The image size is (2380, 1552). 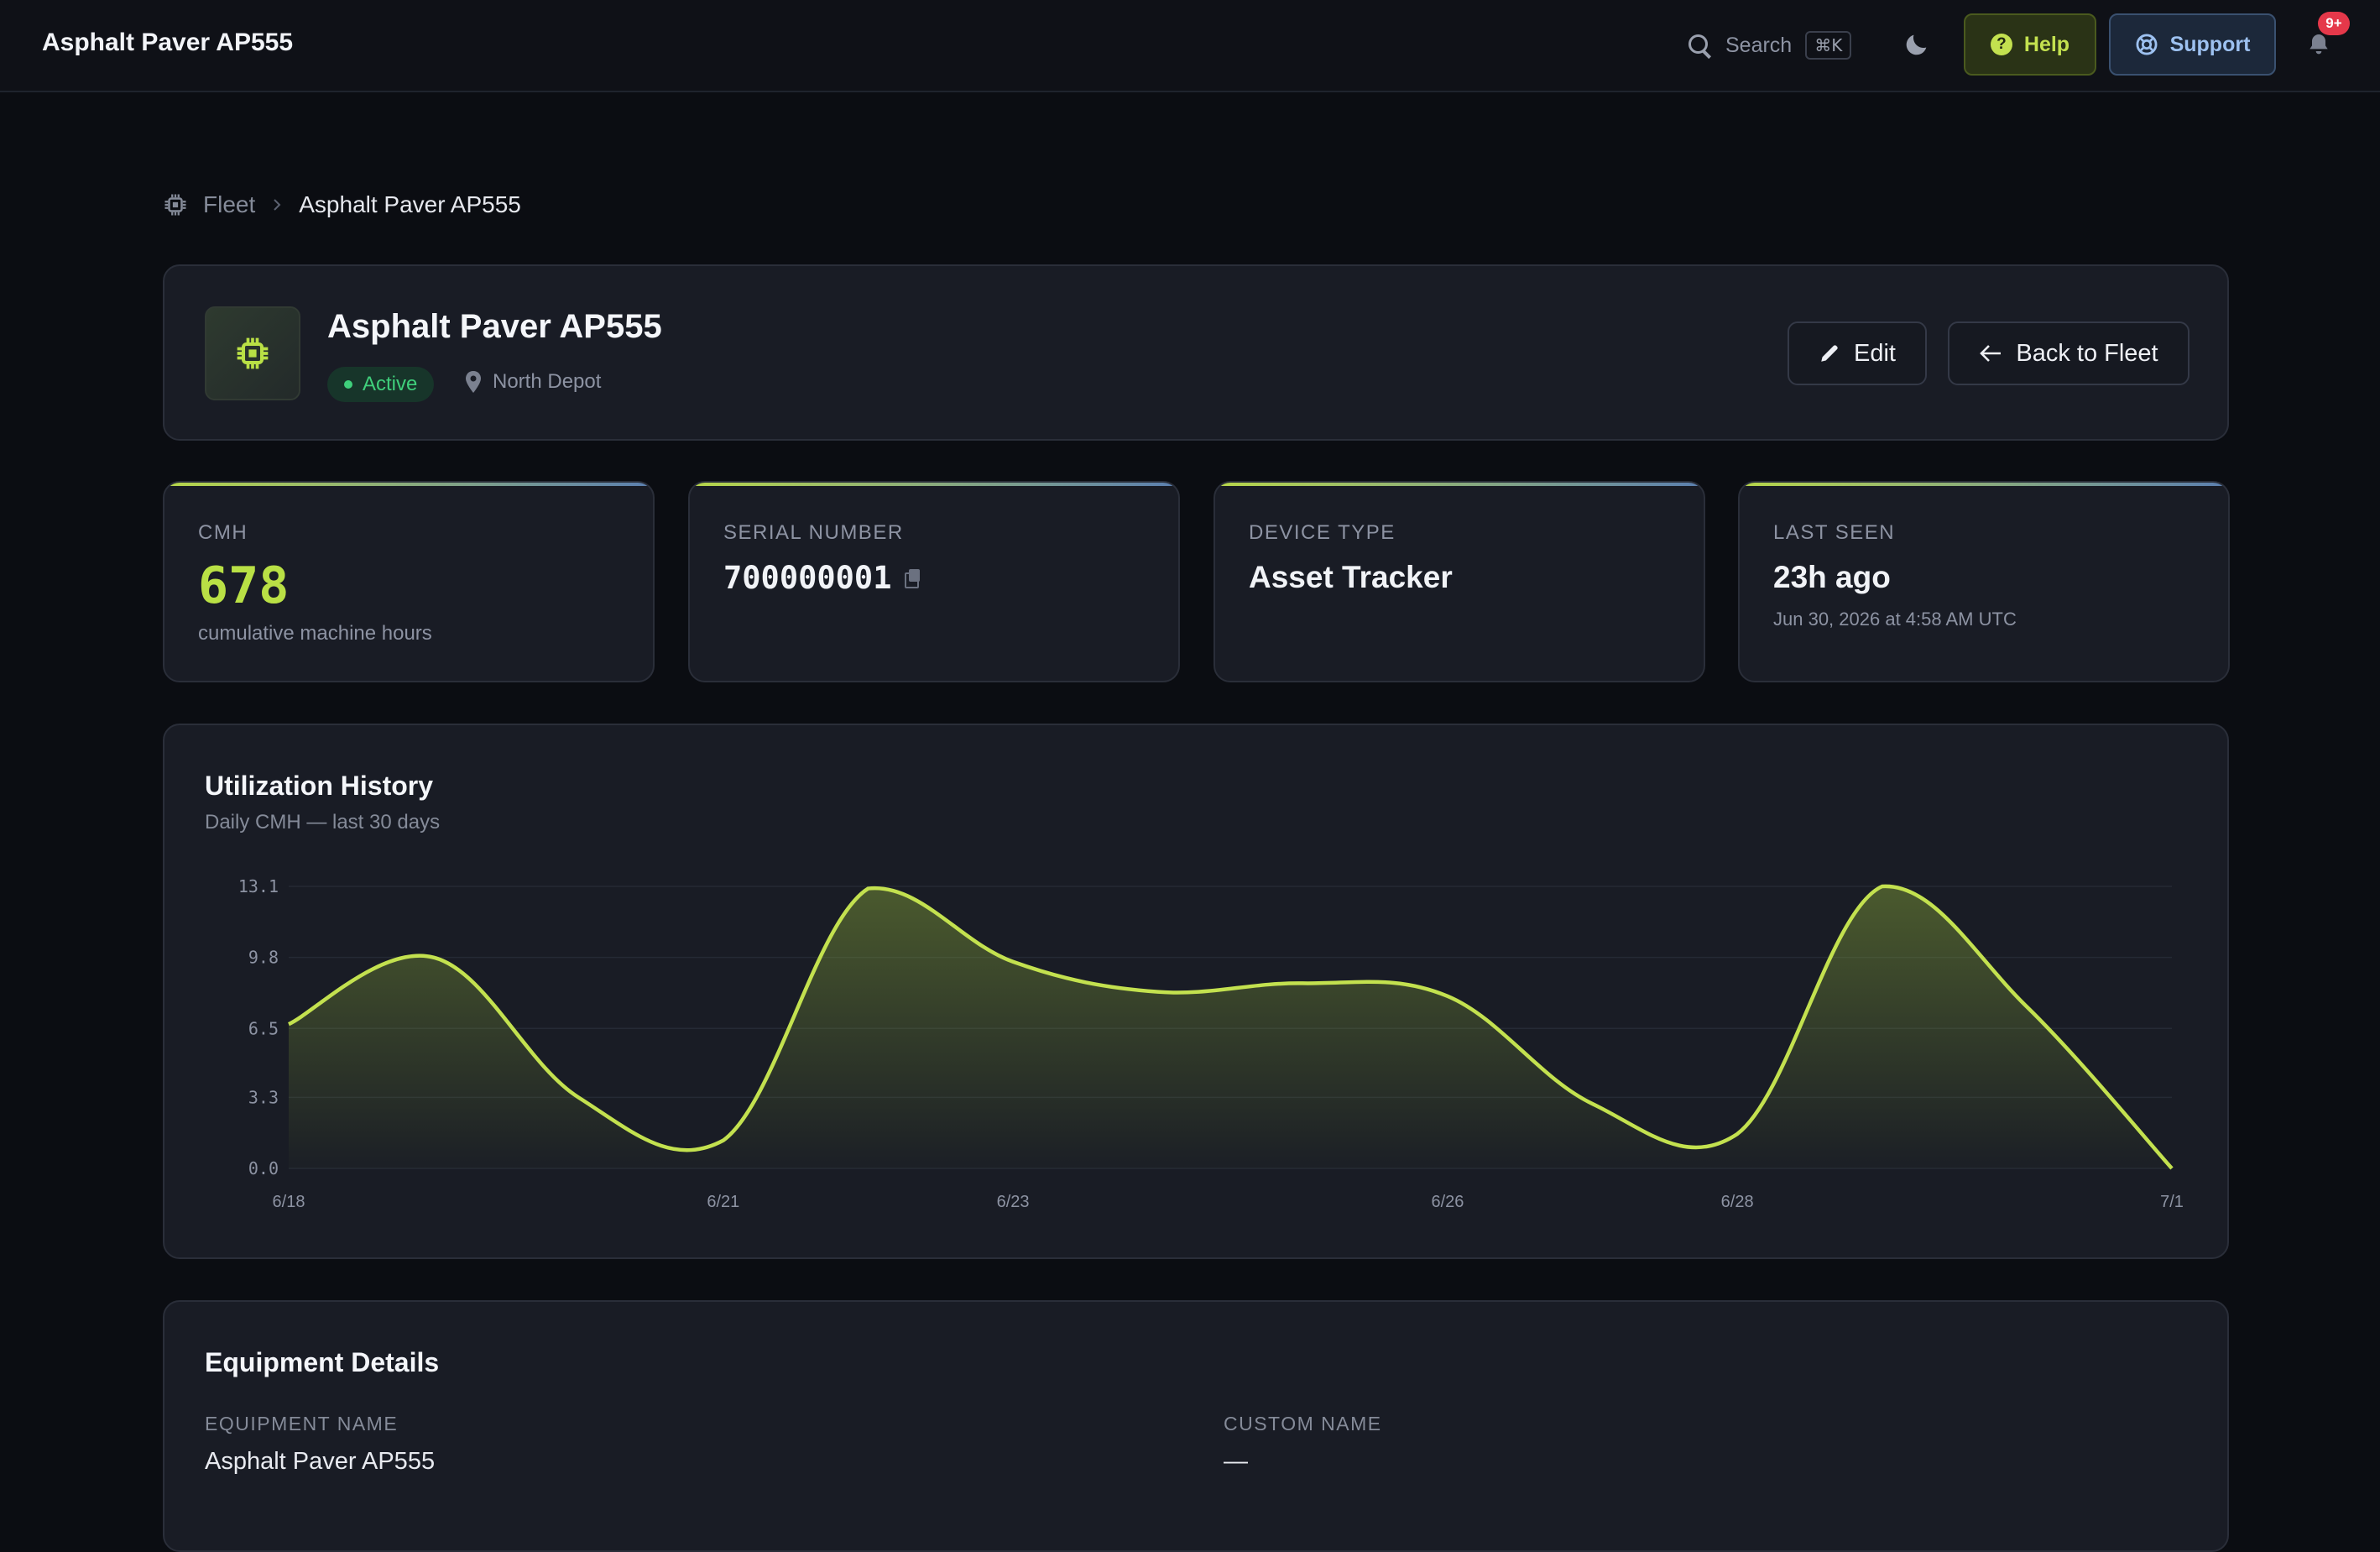 I want to click on edit-button: Edit, so click(x=1857, y=353).